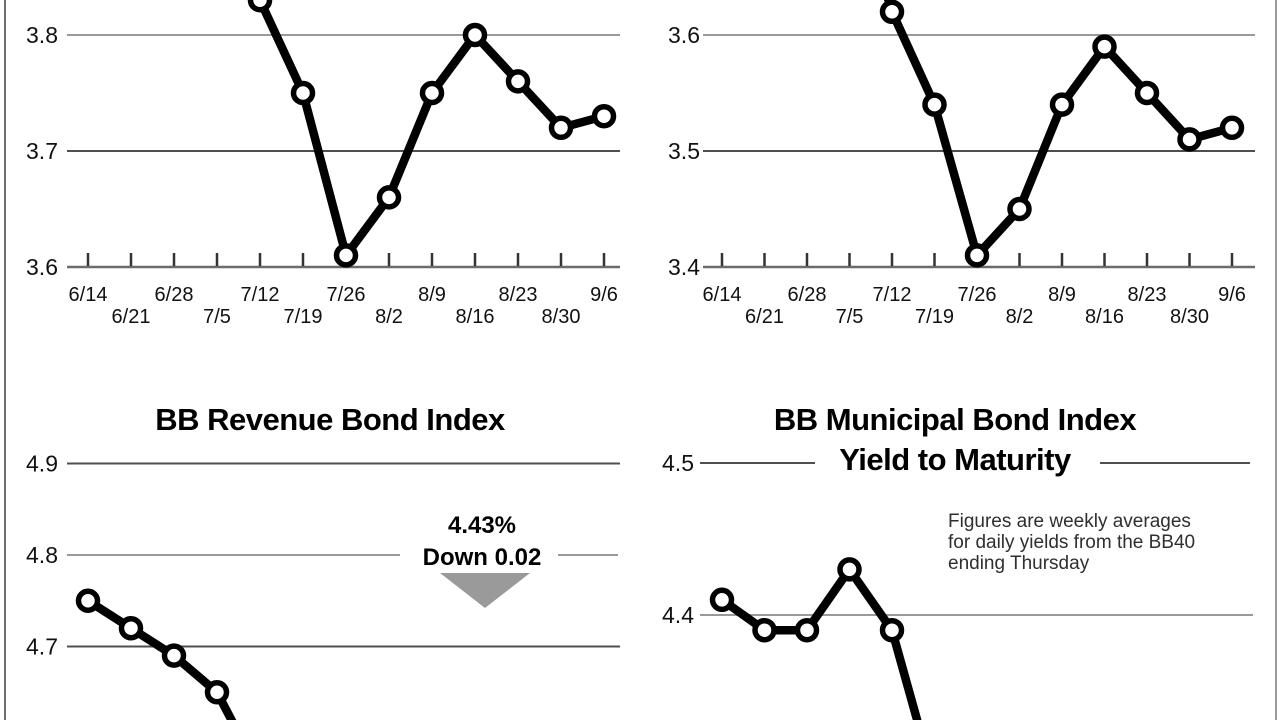 This screenshot has height=720, width=1280. Describe the element at coordinates (678, 463) in the screenshot. I see `y-axis-label: 4.5` at that location.